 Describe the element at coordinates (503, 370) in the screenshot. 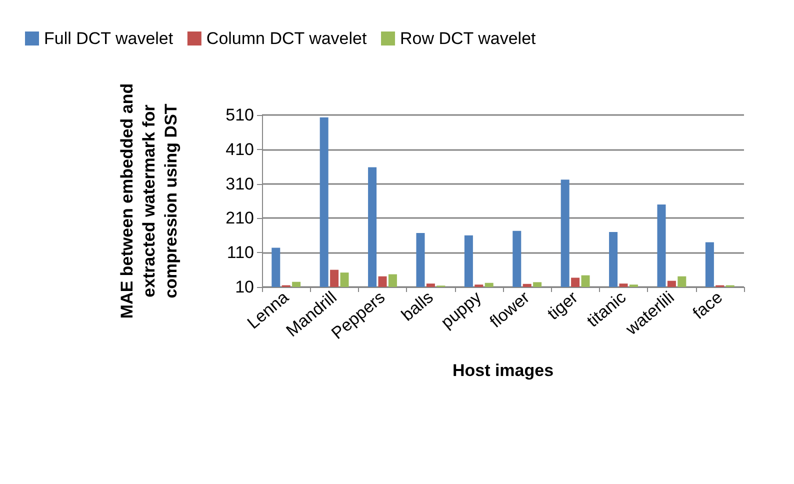

I see `x-axis-title: Host images` at that location.